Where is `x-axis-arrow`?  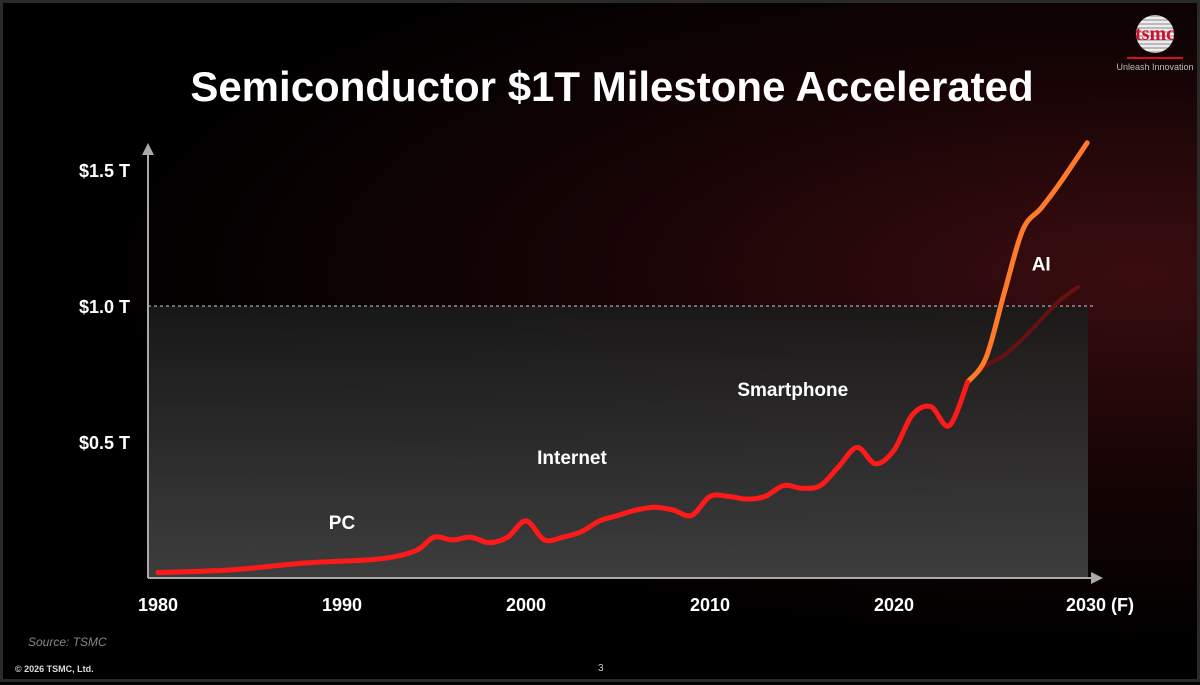 x-axis-arrow is located at coordinates (1097, 578).